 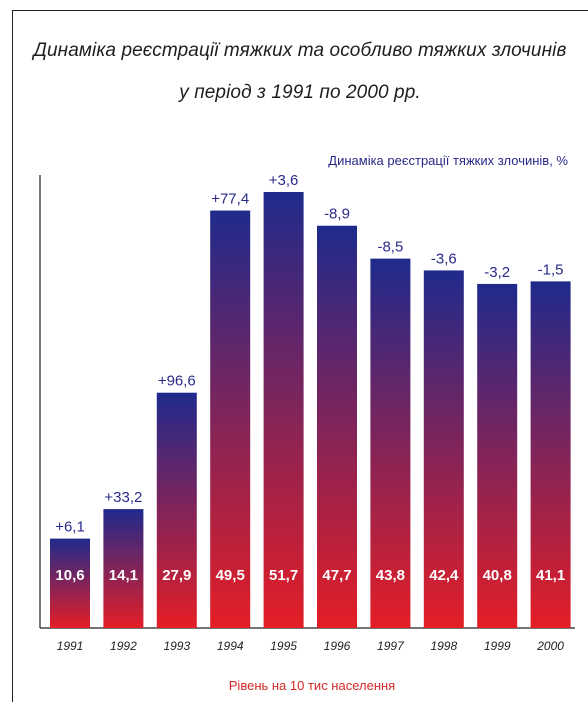 I want to click on bar-2000, so click(x=550, y=454).